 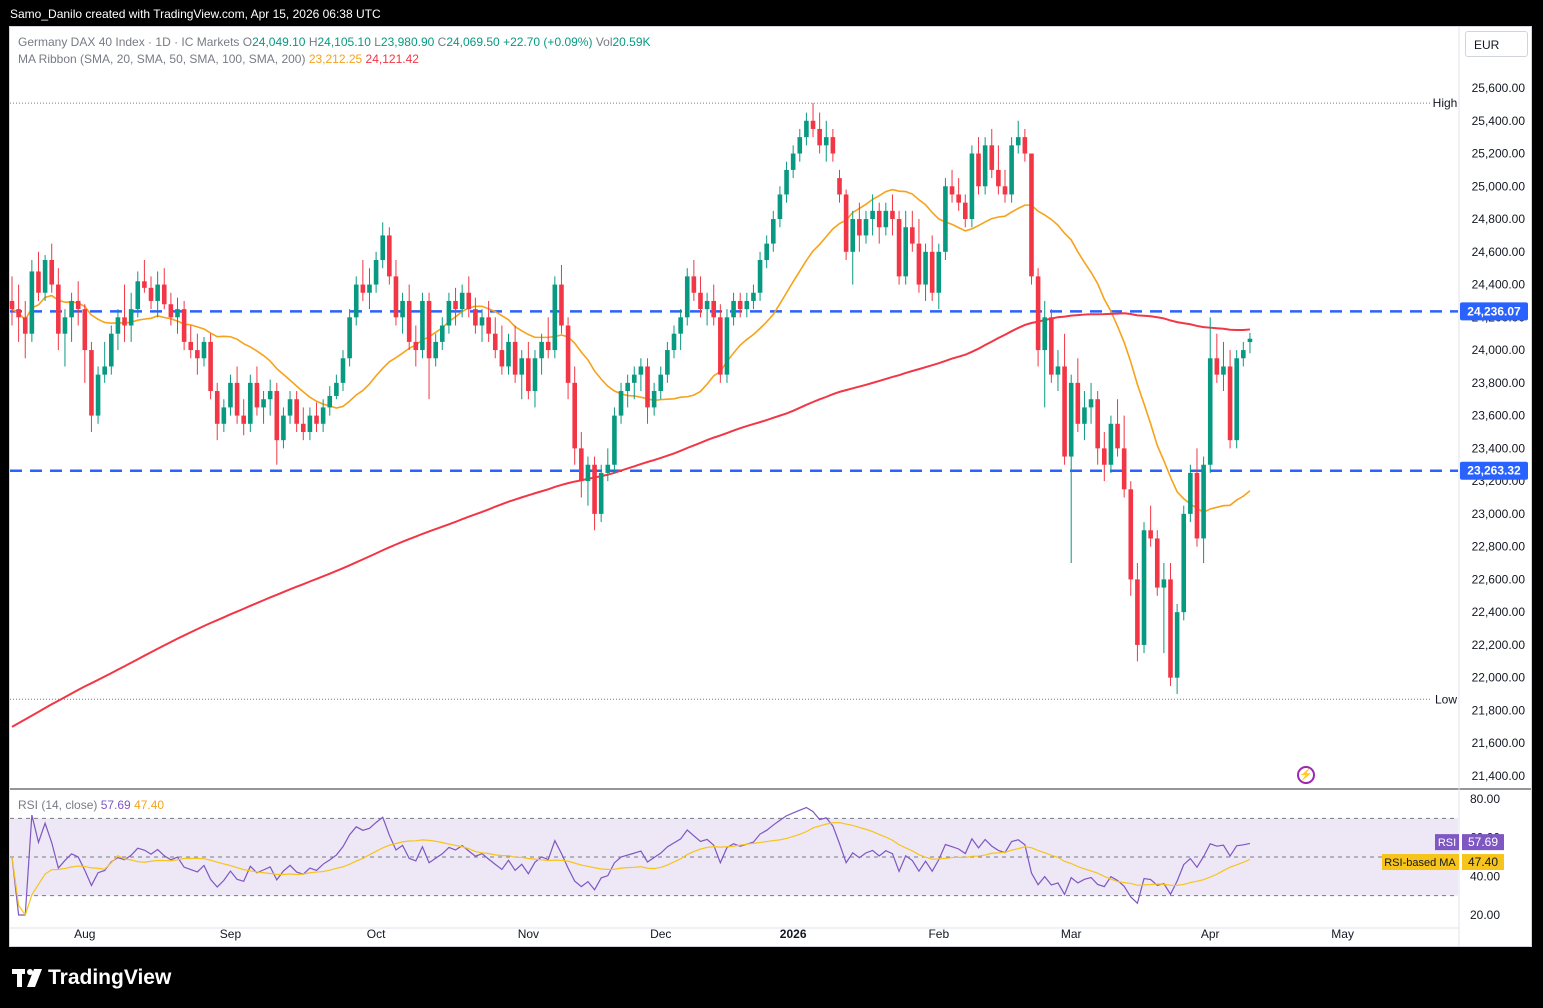 I want to click on price-tick-label: 24,000.00, so click(x=1499, y=350).